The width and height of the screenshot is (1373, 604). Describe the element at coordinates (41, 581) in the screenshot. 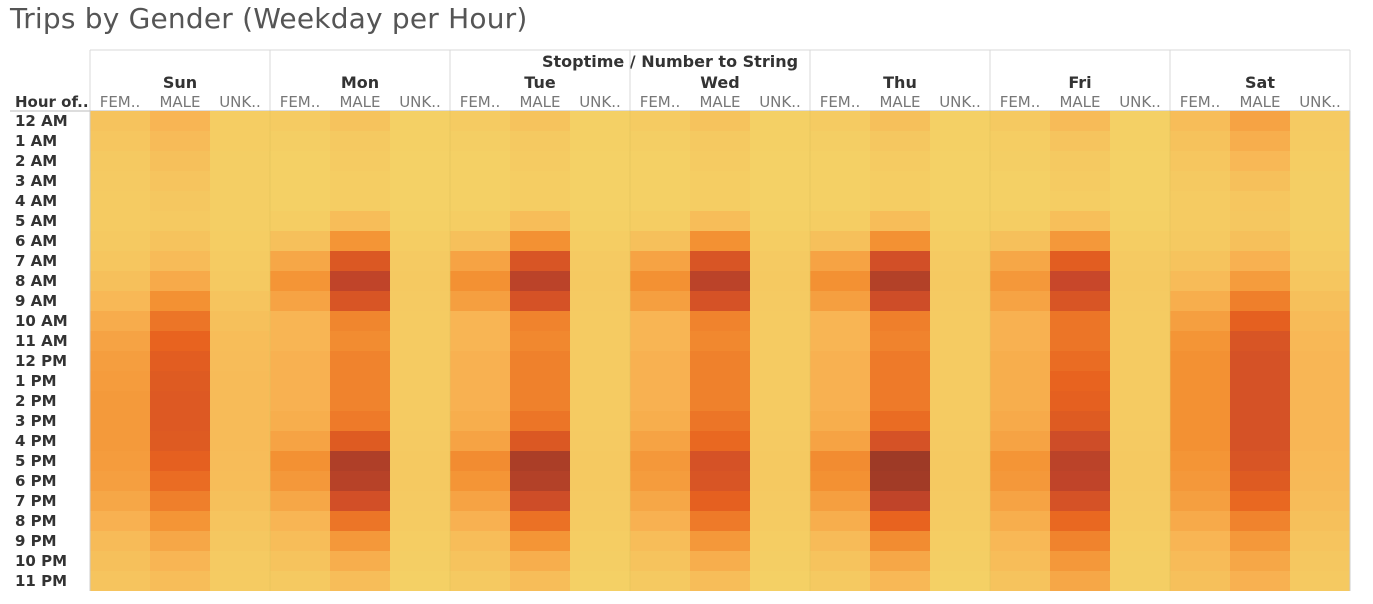

I see `hour-label: 11 PM` at that location.